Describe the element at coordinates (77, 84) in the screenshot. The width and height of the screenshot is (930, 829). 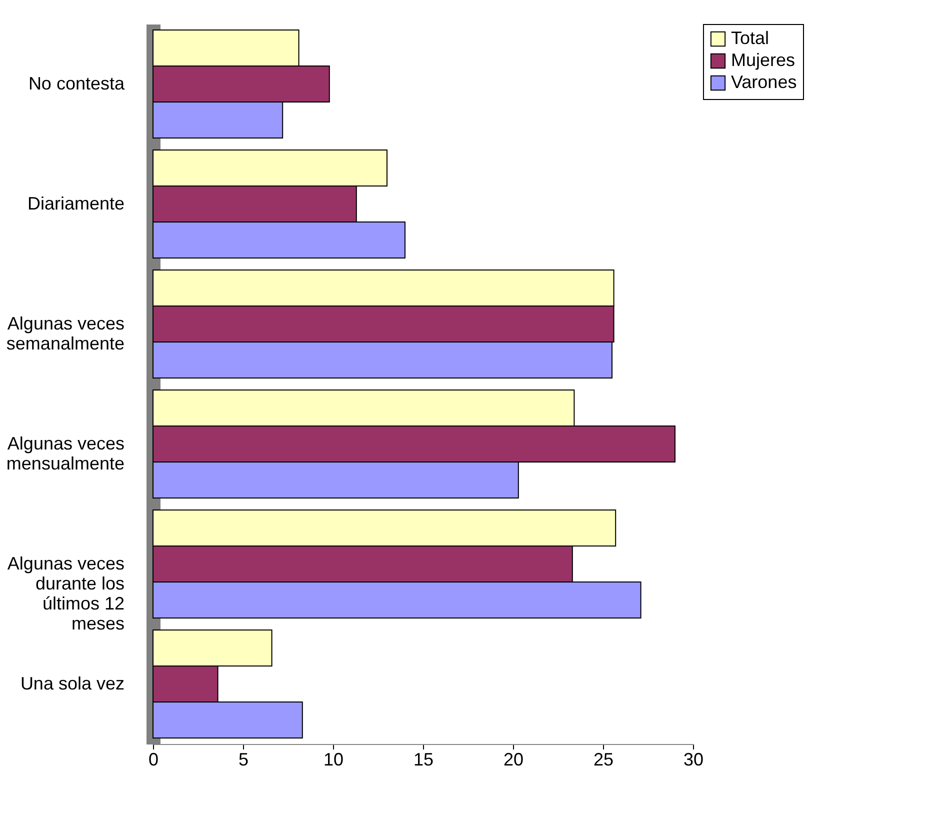
I see `y-tick-label: No contesta` at that location.